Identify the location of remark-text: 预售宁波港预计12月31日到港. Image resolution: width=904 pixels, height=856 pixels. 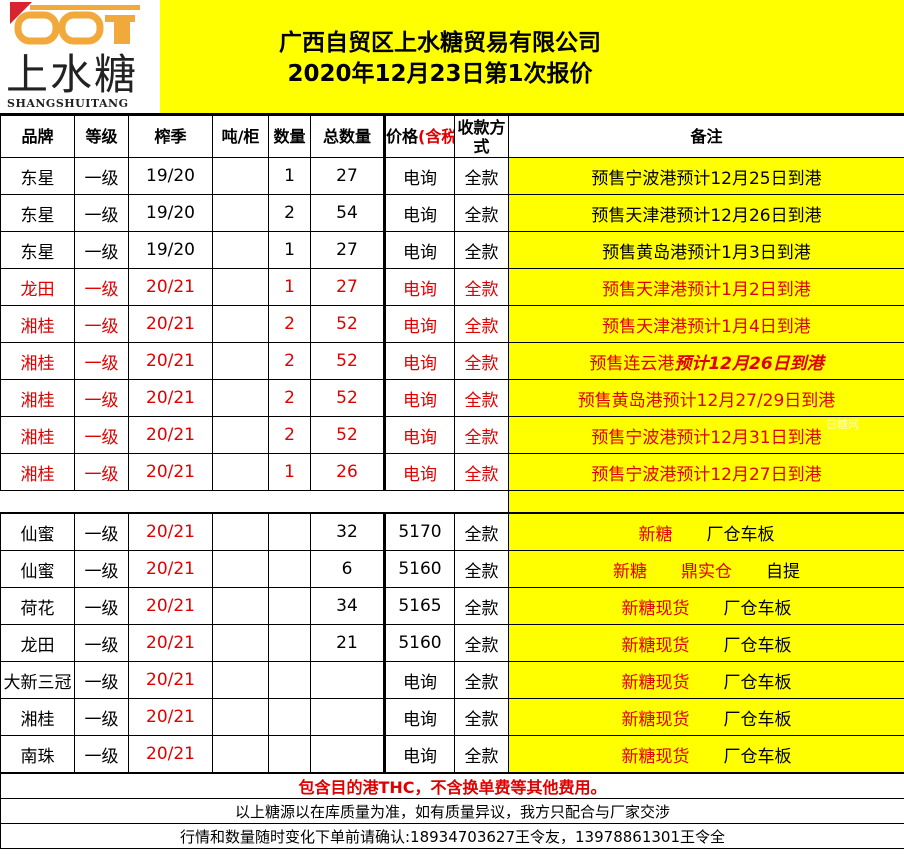
(706, 437).